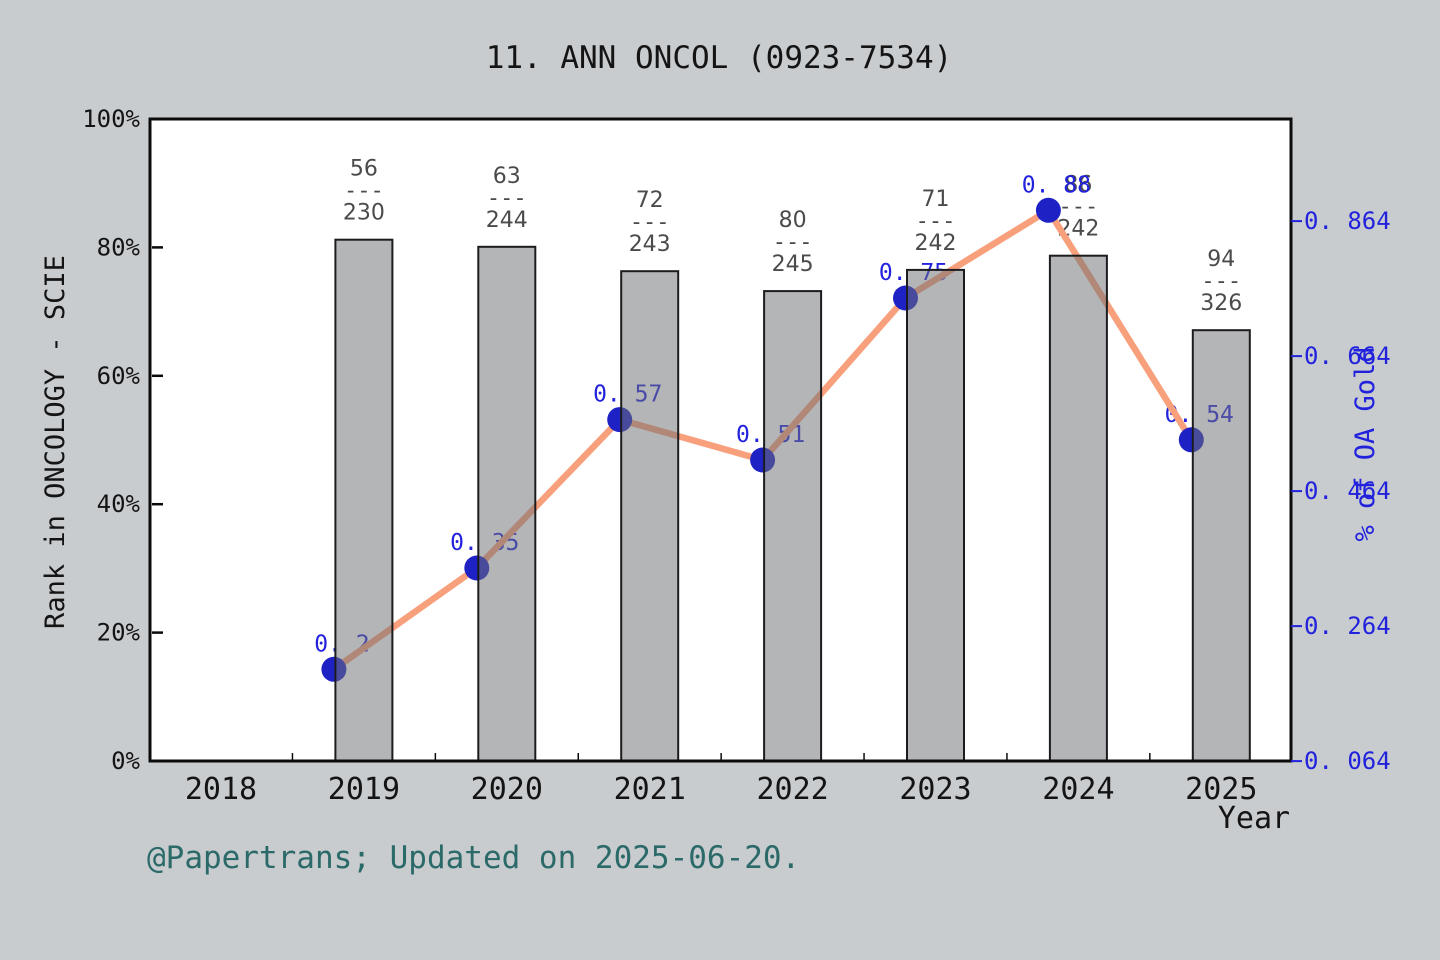 The height and width of the screenshot is (960, 1440). What do you see at coordinates (1347, 626) in the screenshot?
I see `right-tick-label-1: 0. 264` at bounding box center [1347, 626].